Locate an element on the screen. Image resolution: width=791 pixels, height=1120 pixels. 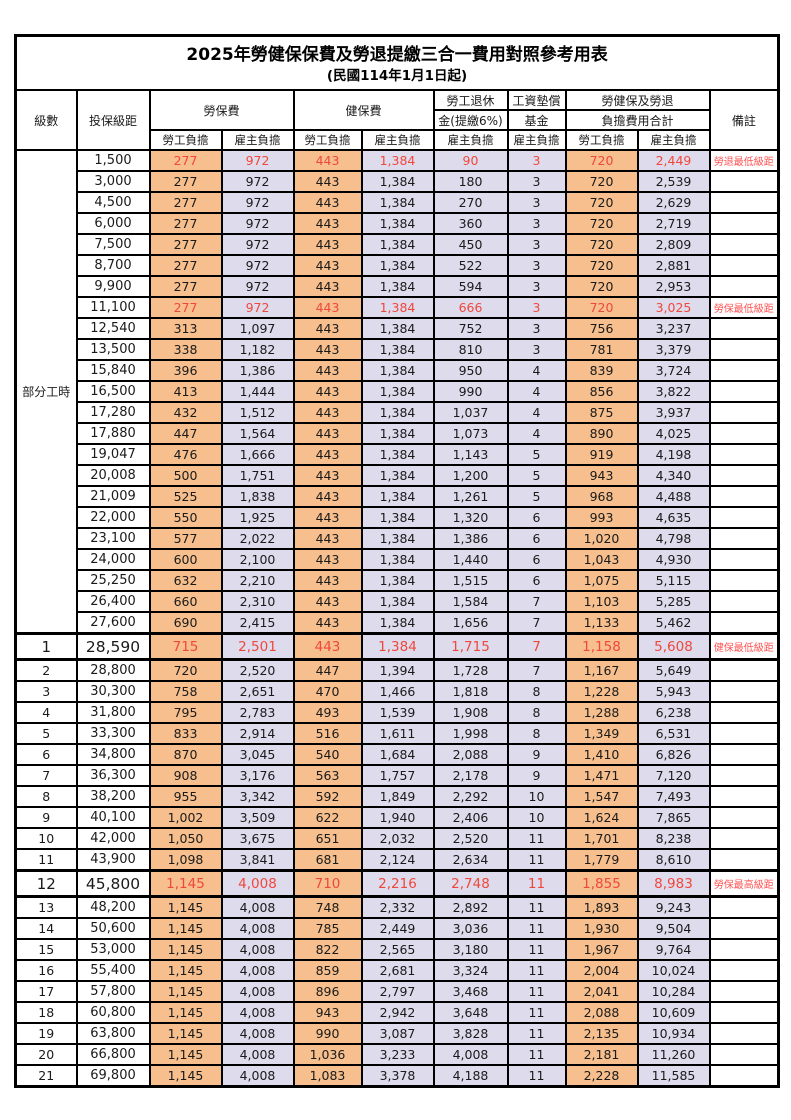
table-row: 17,280 432 1,512 443 1,384 1,037 4 875 3,937 is located at coordinates (398, 412).